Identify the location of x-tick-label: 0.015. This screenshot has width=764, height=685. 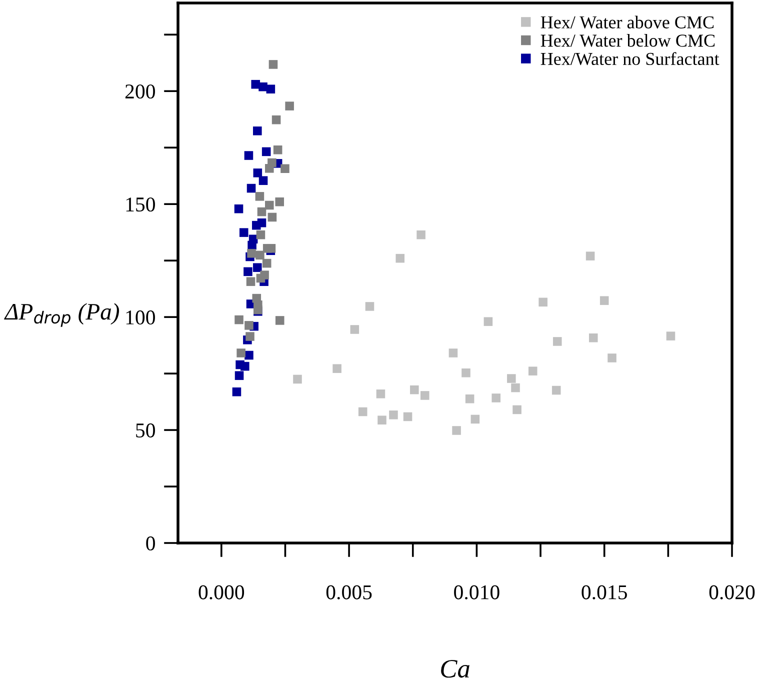
(604, 592).